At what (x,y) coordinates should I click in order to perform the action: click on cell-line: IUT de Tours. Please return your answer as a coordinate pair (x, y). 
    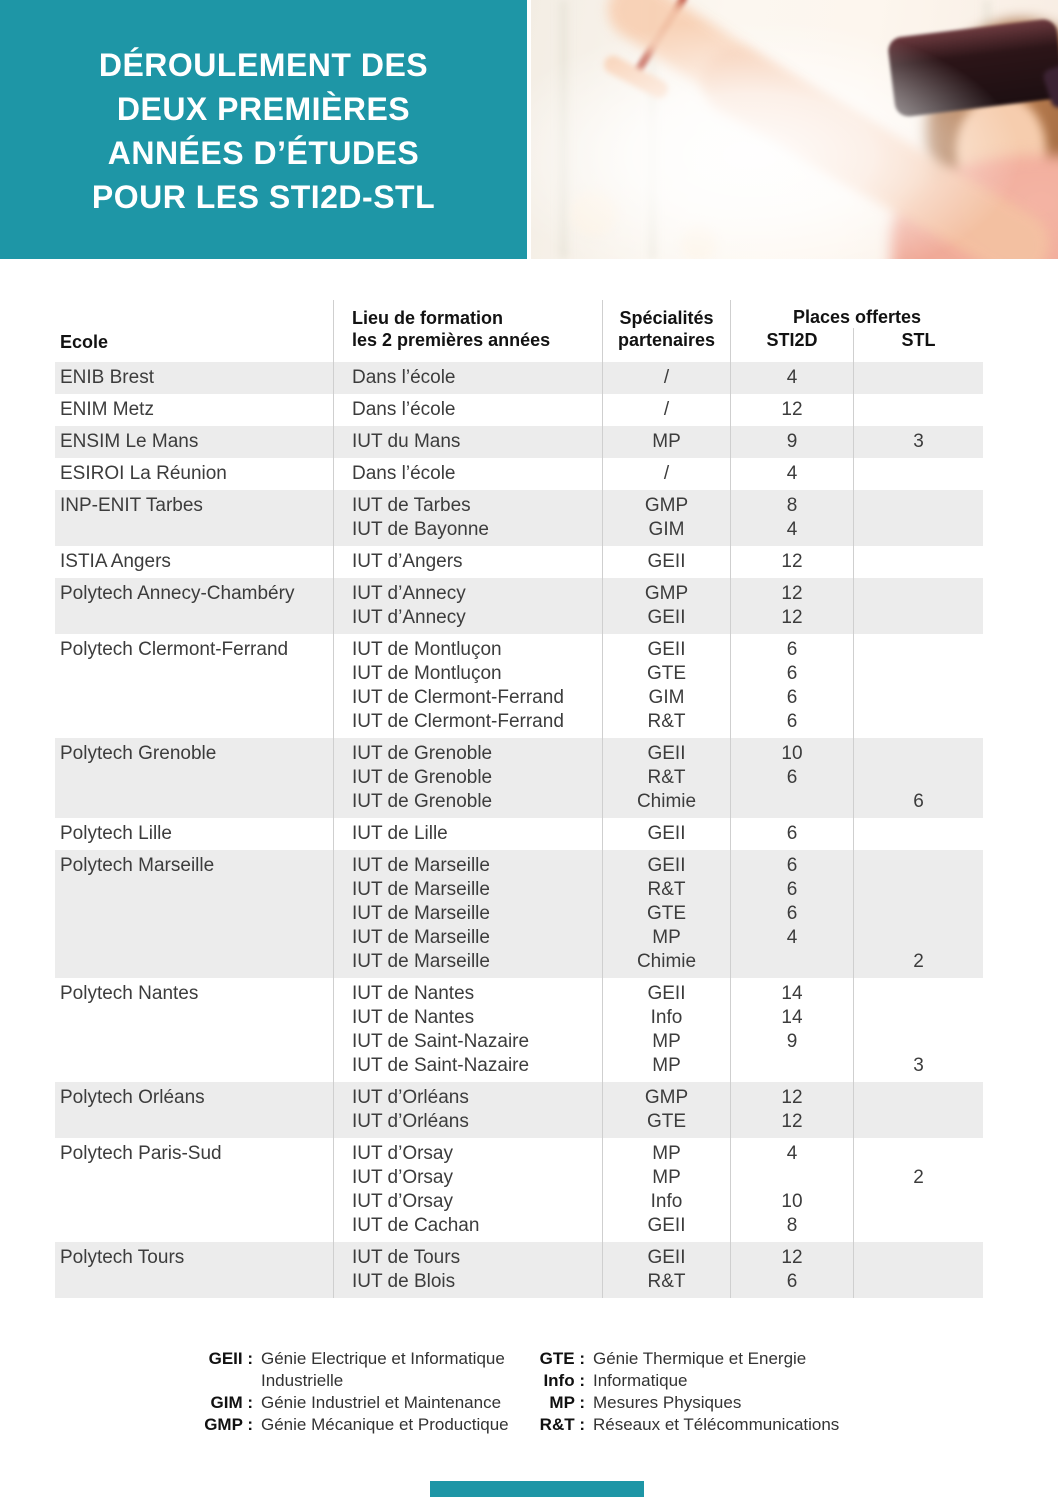
    Looking at the image, I should click on (406, 1257).